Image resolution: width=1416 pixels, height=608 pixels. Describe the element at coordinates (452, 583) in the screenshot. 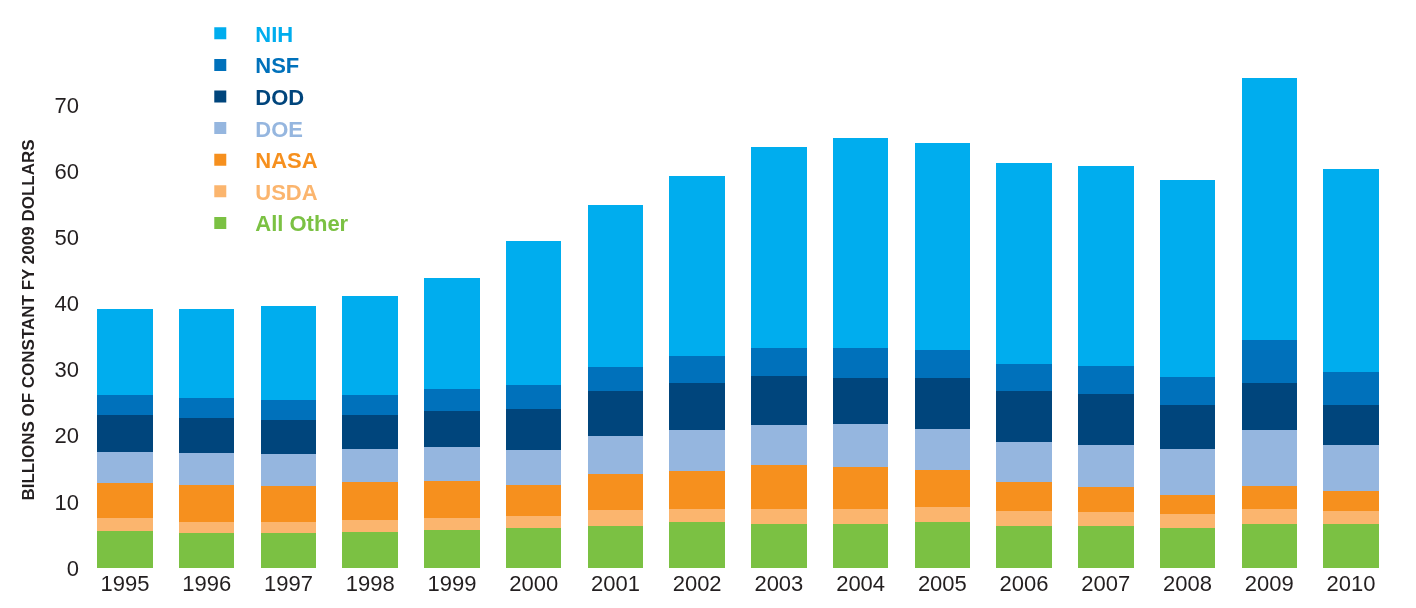

I see `x-tick-label: 1999` at that location.